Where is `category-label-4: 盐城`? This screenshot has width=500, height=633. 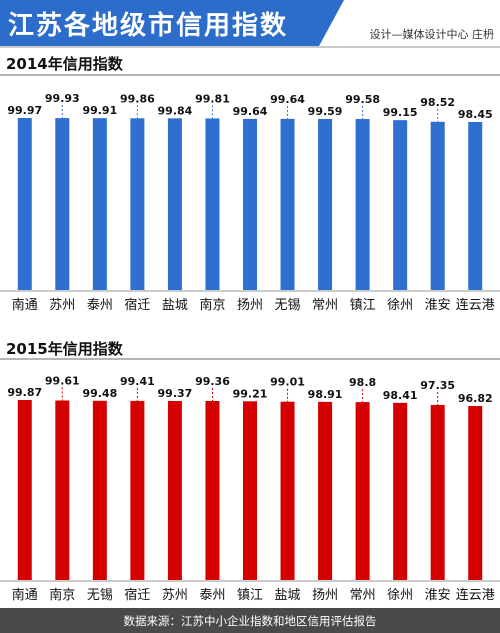 category-label-4: 盐城 is located at coordinates (175, 305).